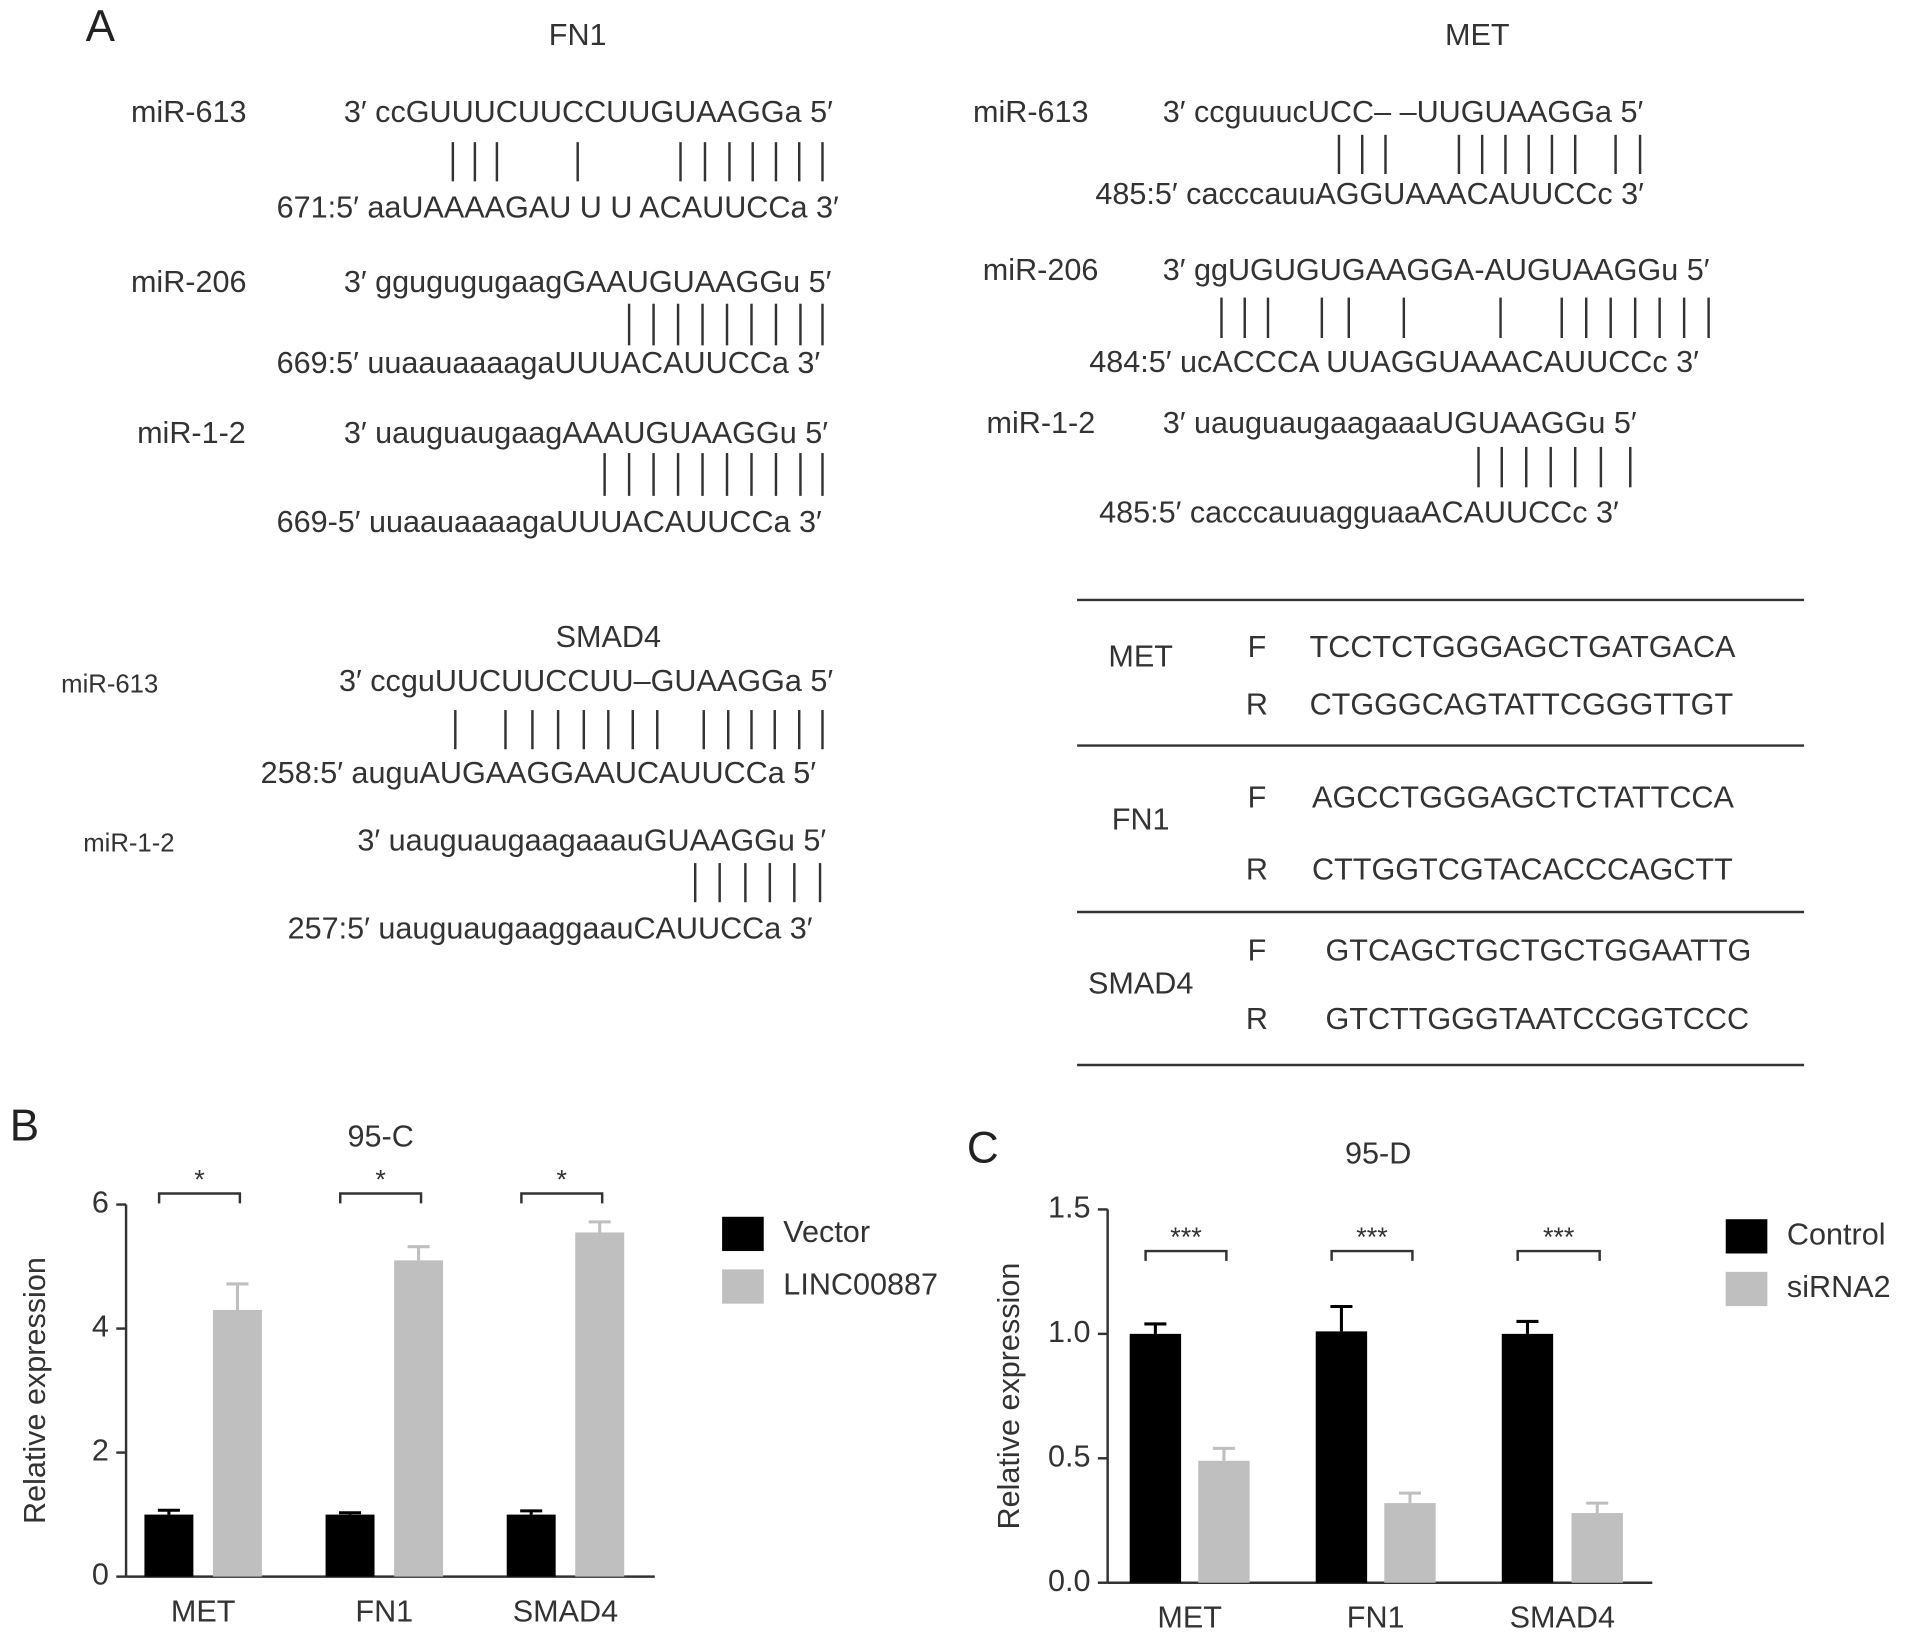  What do you see at coordinates (578, 35) in the screenshot?
I see `gene-title: FN1` at bounding box center [578, 35].